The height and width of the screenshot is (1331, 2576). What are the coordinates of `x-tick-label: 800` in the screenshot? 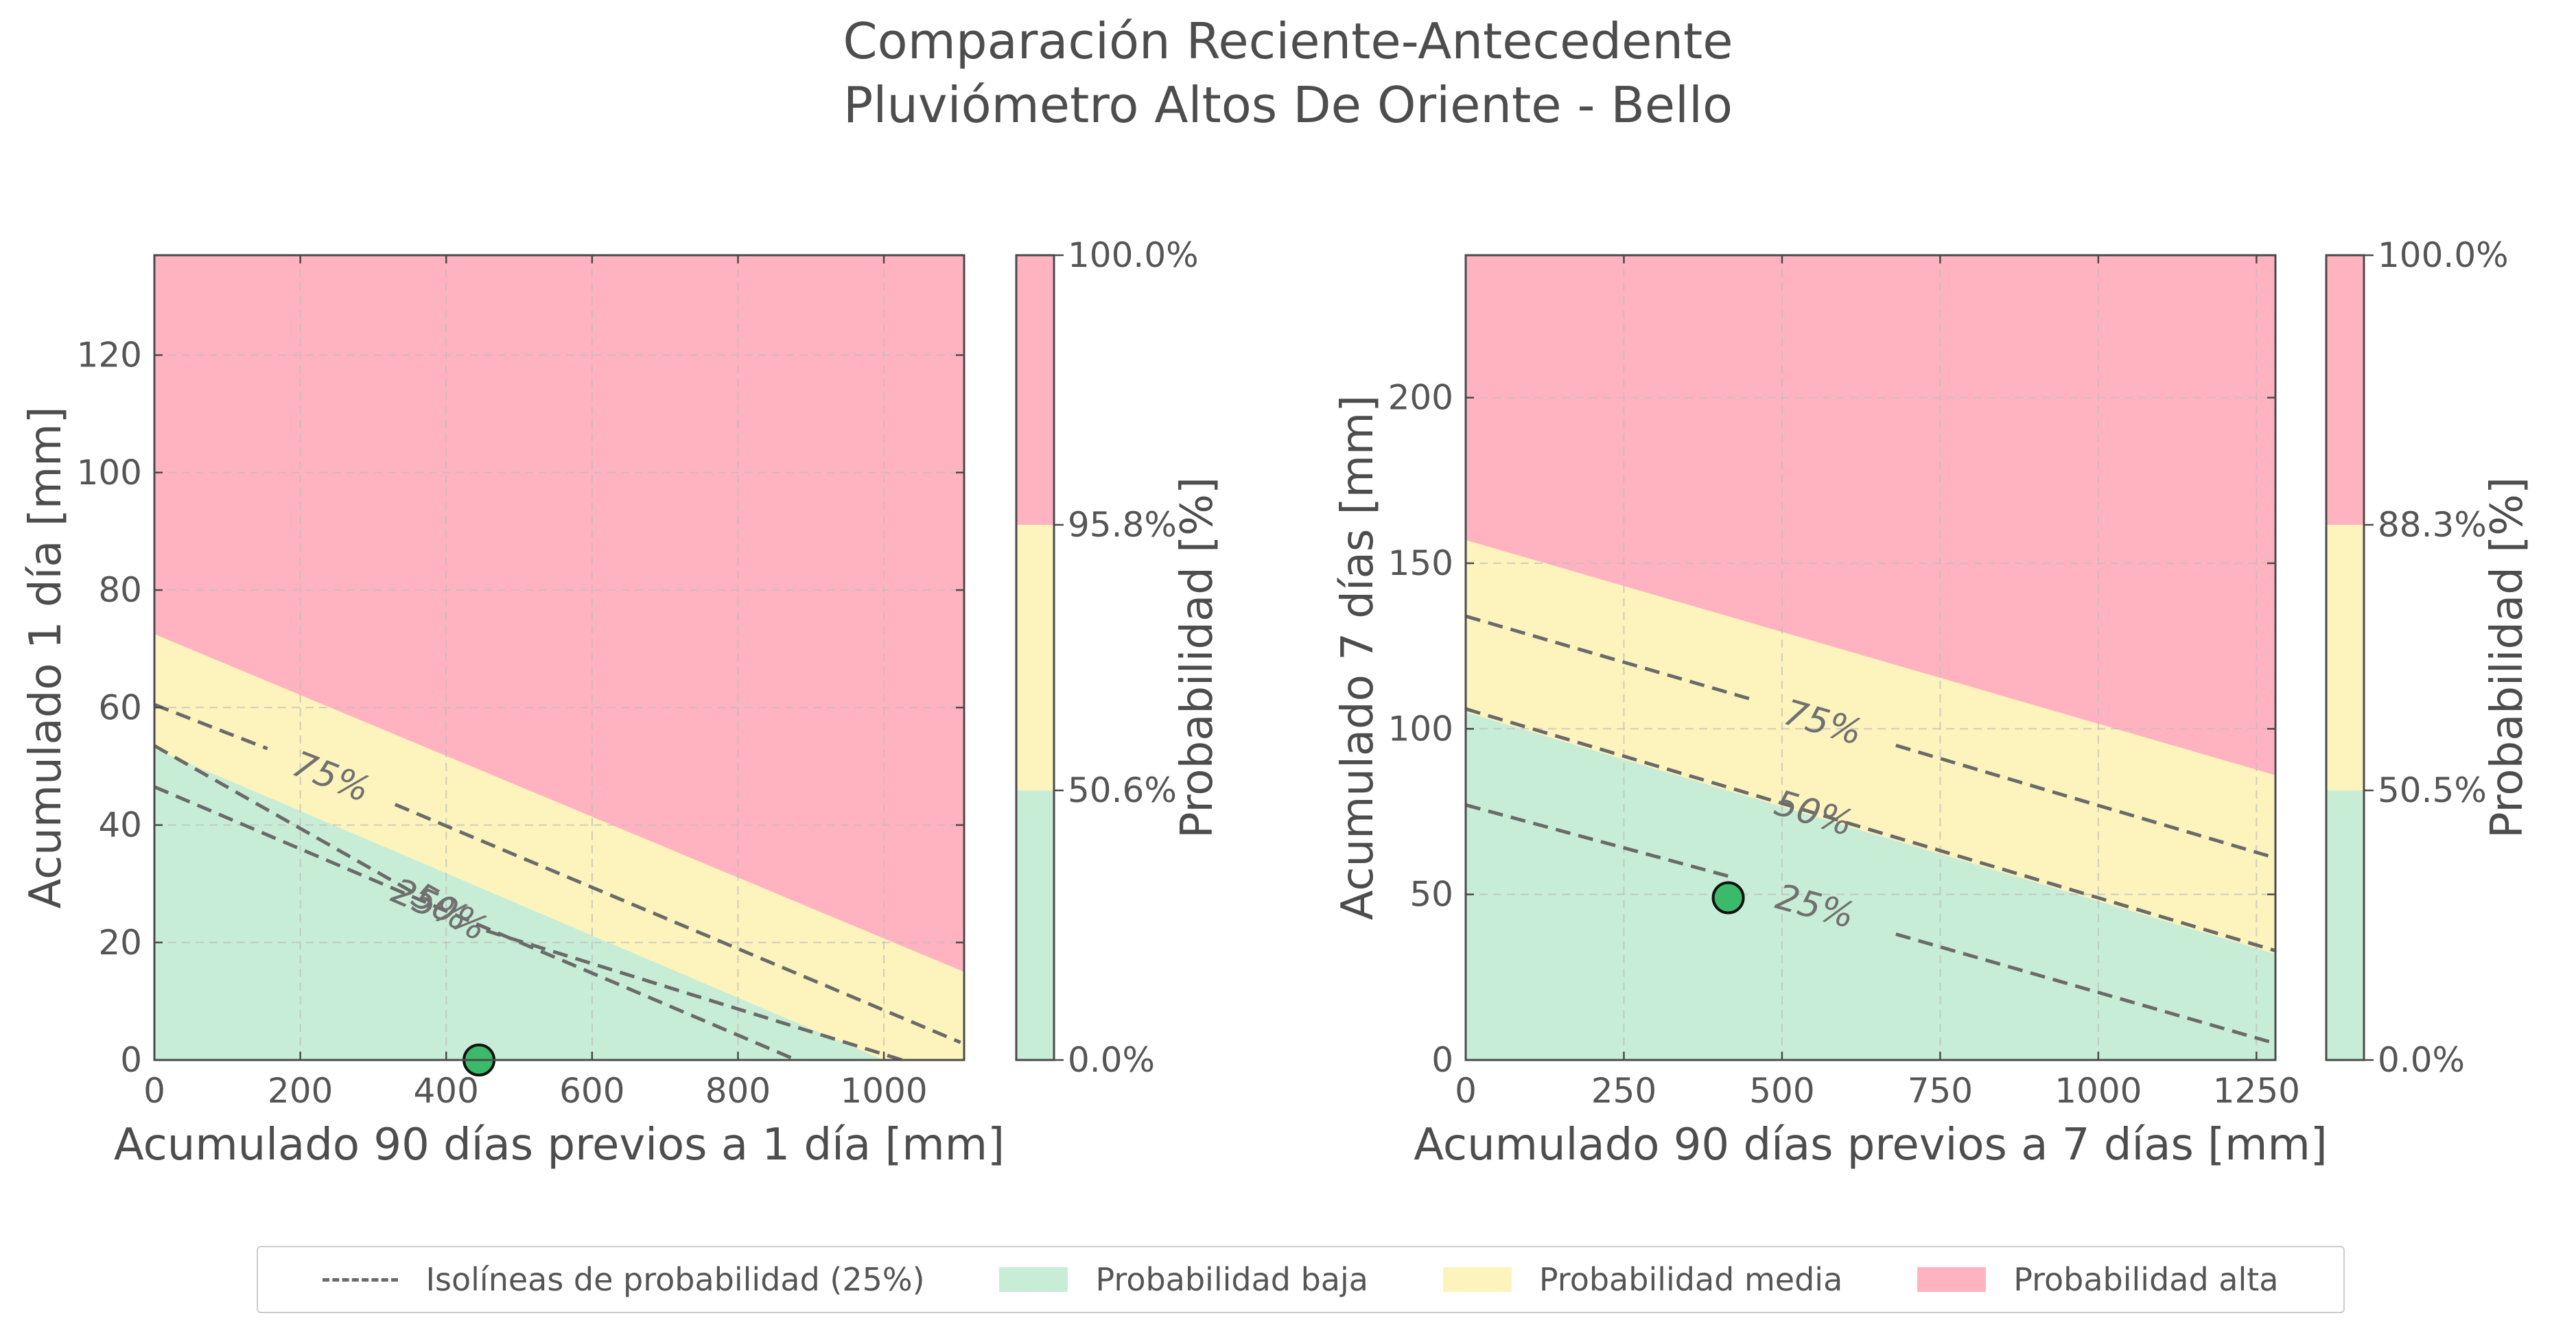 It's located at (738, 1091).